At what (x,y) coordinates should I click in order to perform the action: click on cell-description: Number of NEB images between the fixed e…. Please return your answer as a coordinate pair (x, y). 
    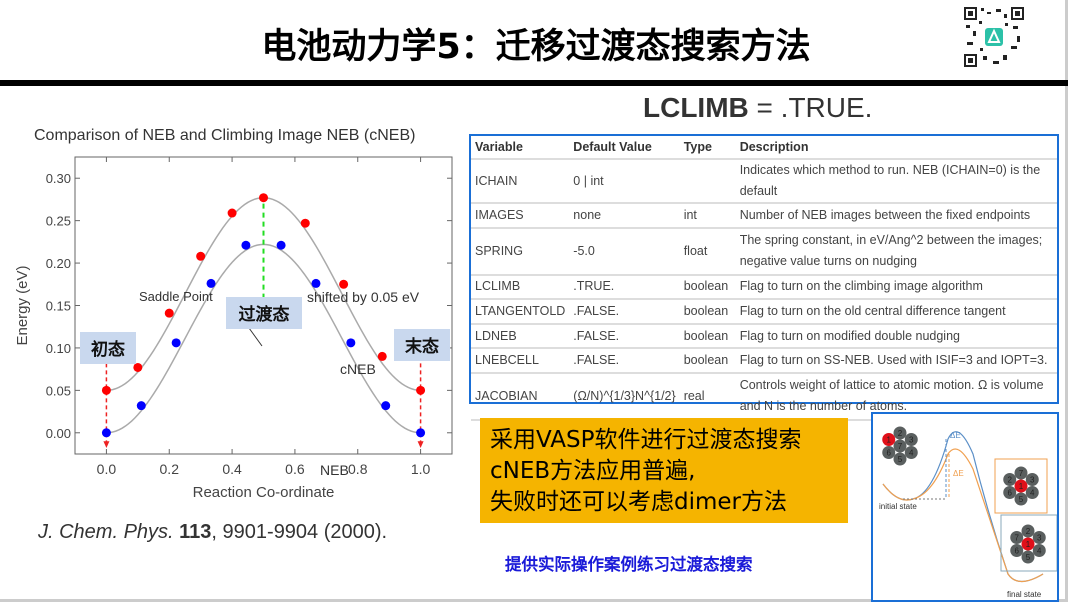
    Looking at the image, I should click on (896, 216).